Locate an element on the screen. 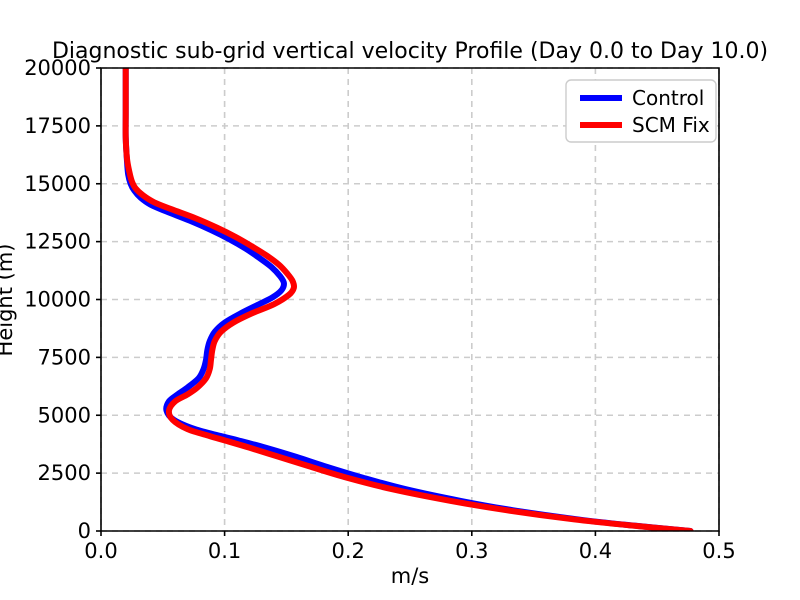 This screenshot has width=800, height=600. x-tick-labels: 0.0 0.1 0.2 0.3 0.4 0.5 is located at coordinates (409, 551).